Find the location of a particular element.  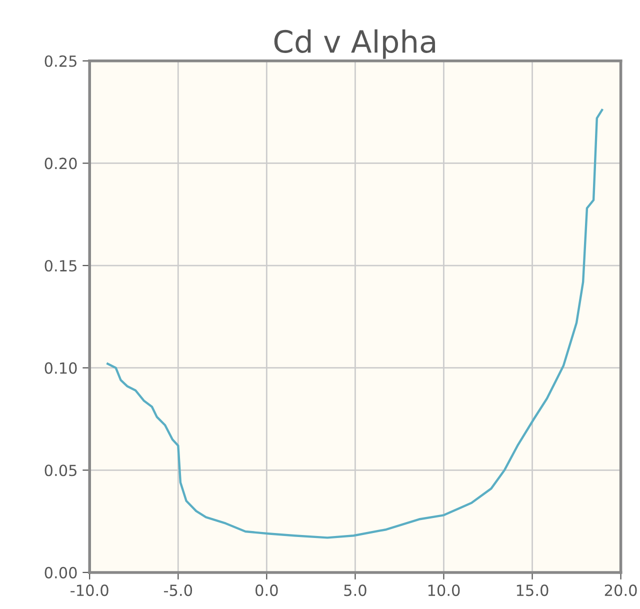

x-tick-label: 5.0 is located at coordinates (355, 590).